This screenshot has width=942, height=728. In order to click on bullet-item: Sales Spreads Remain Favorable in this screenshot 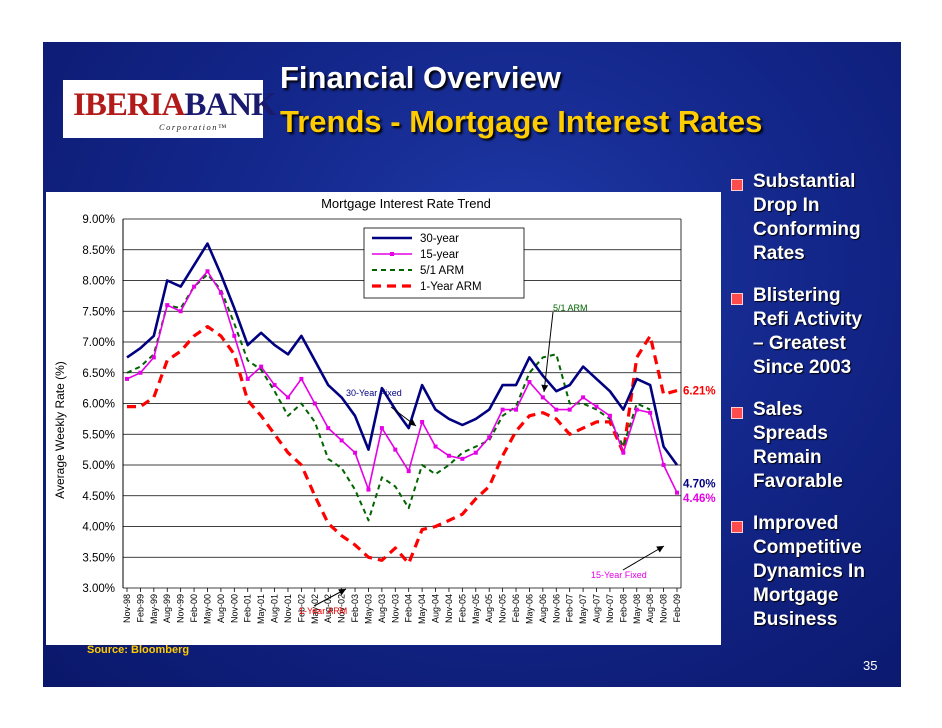, I will do `click(815, 446)`.